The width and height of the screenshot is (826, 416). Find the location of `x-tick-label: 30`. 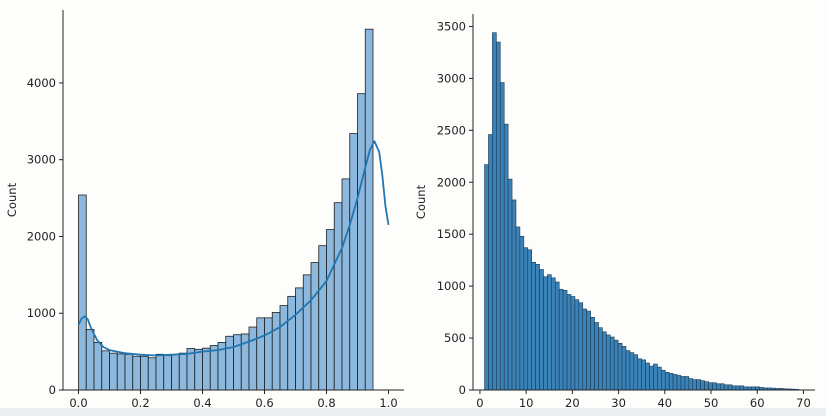

x-tick-label: 30 is located at coordinates (618, 403).